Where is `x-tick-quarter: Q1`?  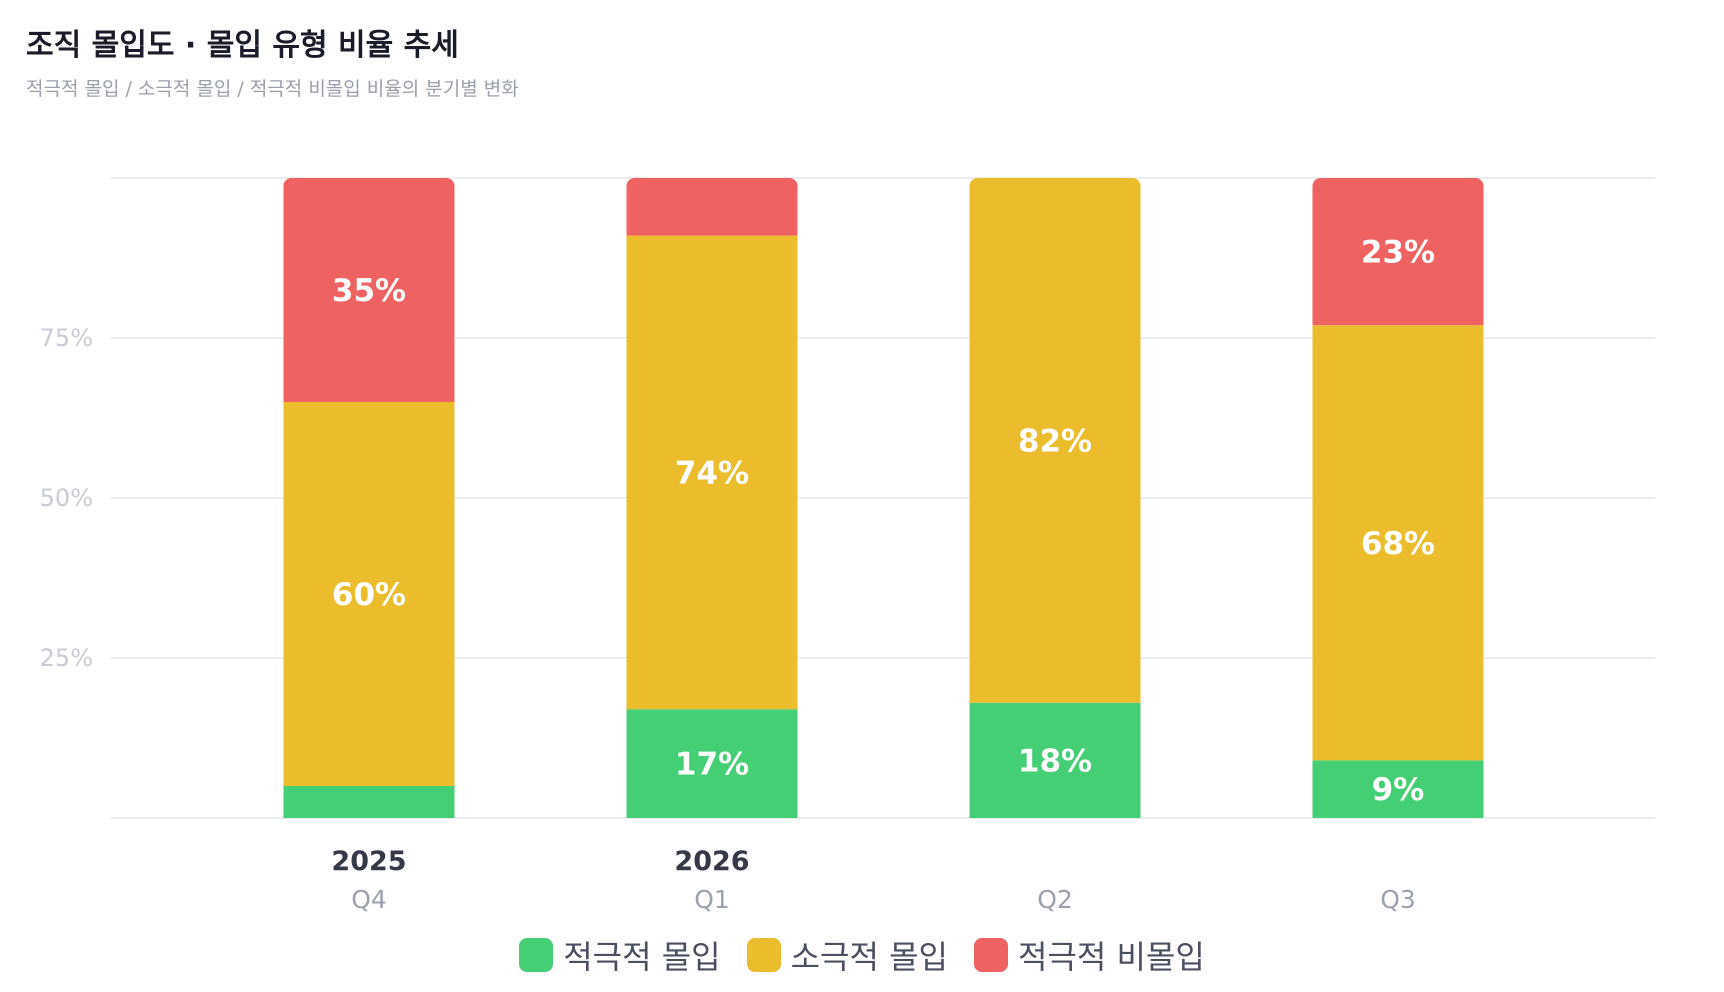 x-tick-quarter: Q1 is located at coordinates (712, 899).